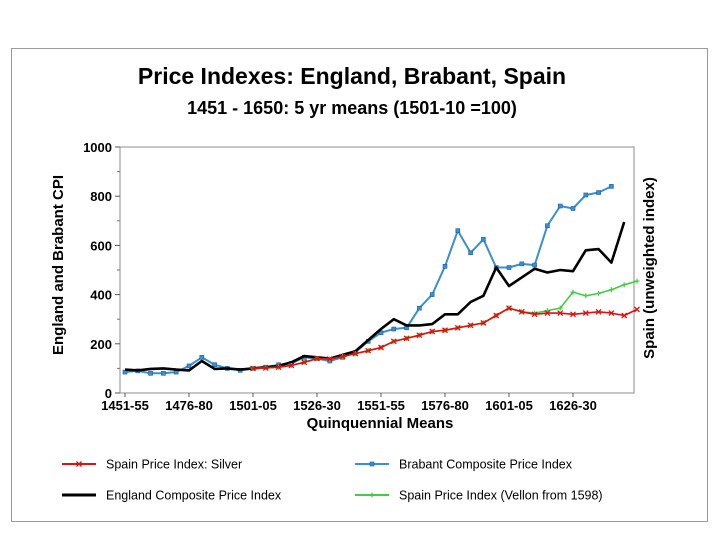  Describe the element at coordinates (97, 147) in the screenshot. I see `y-tick-label: 1000` at that location.